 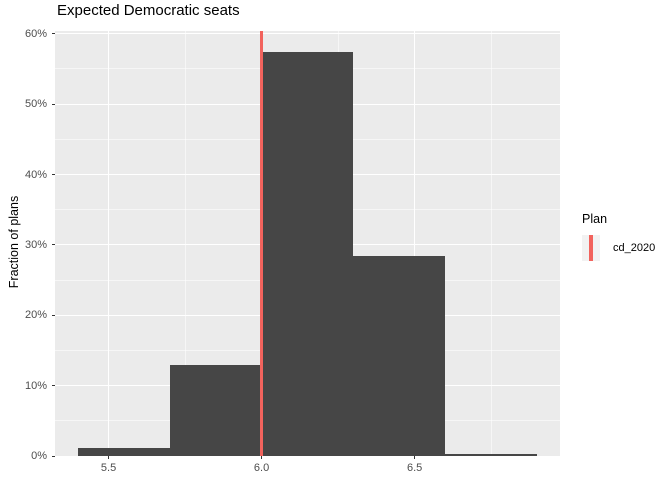 What do you see at coordinates (14, 242) in the screenshot?
I see `y-axis-title: Fraction of plans` at bounding box center [14, 242].